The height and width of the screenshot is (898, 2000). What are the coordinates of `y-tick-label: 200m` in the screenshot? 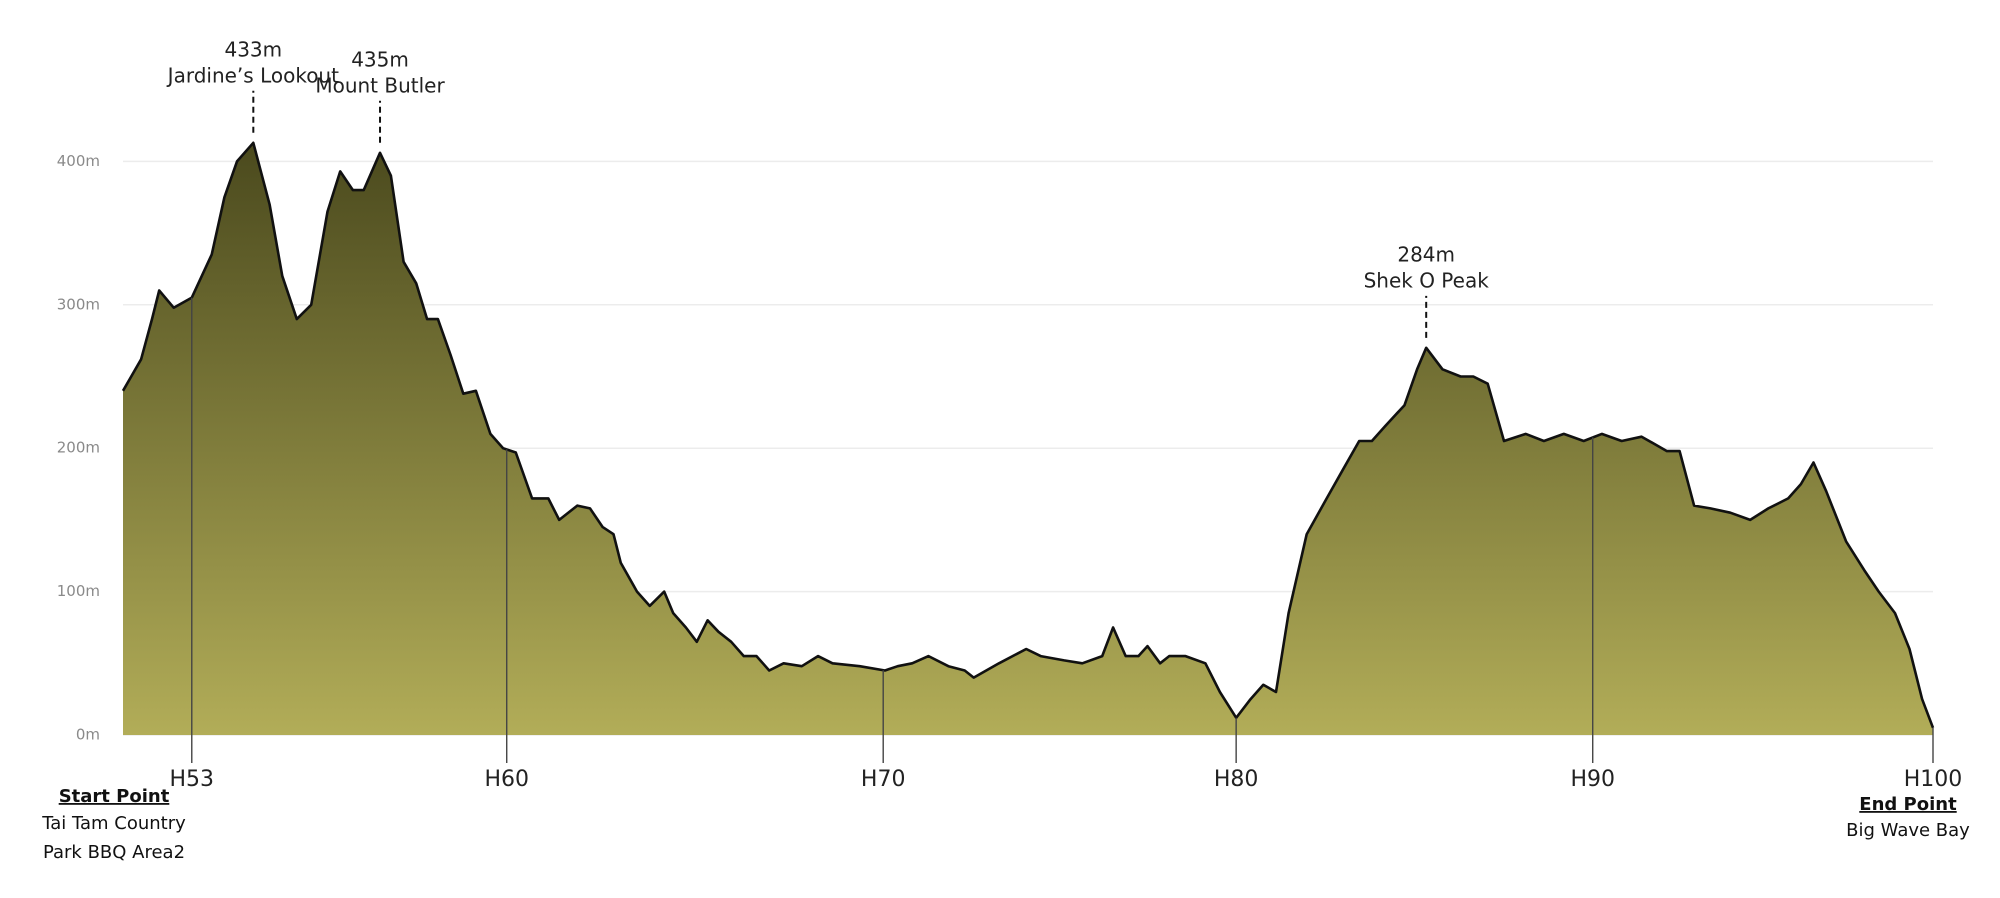 It's located at (78, 448).